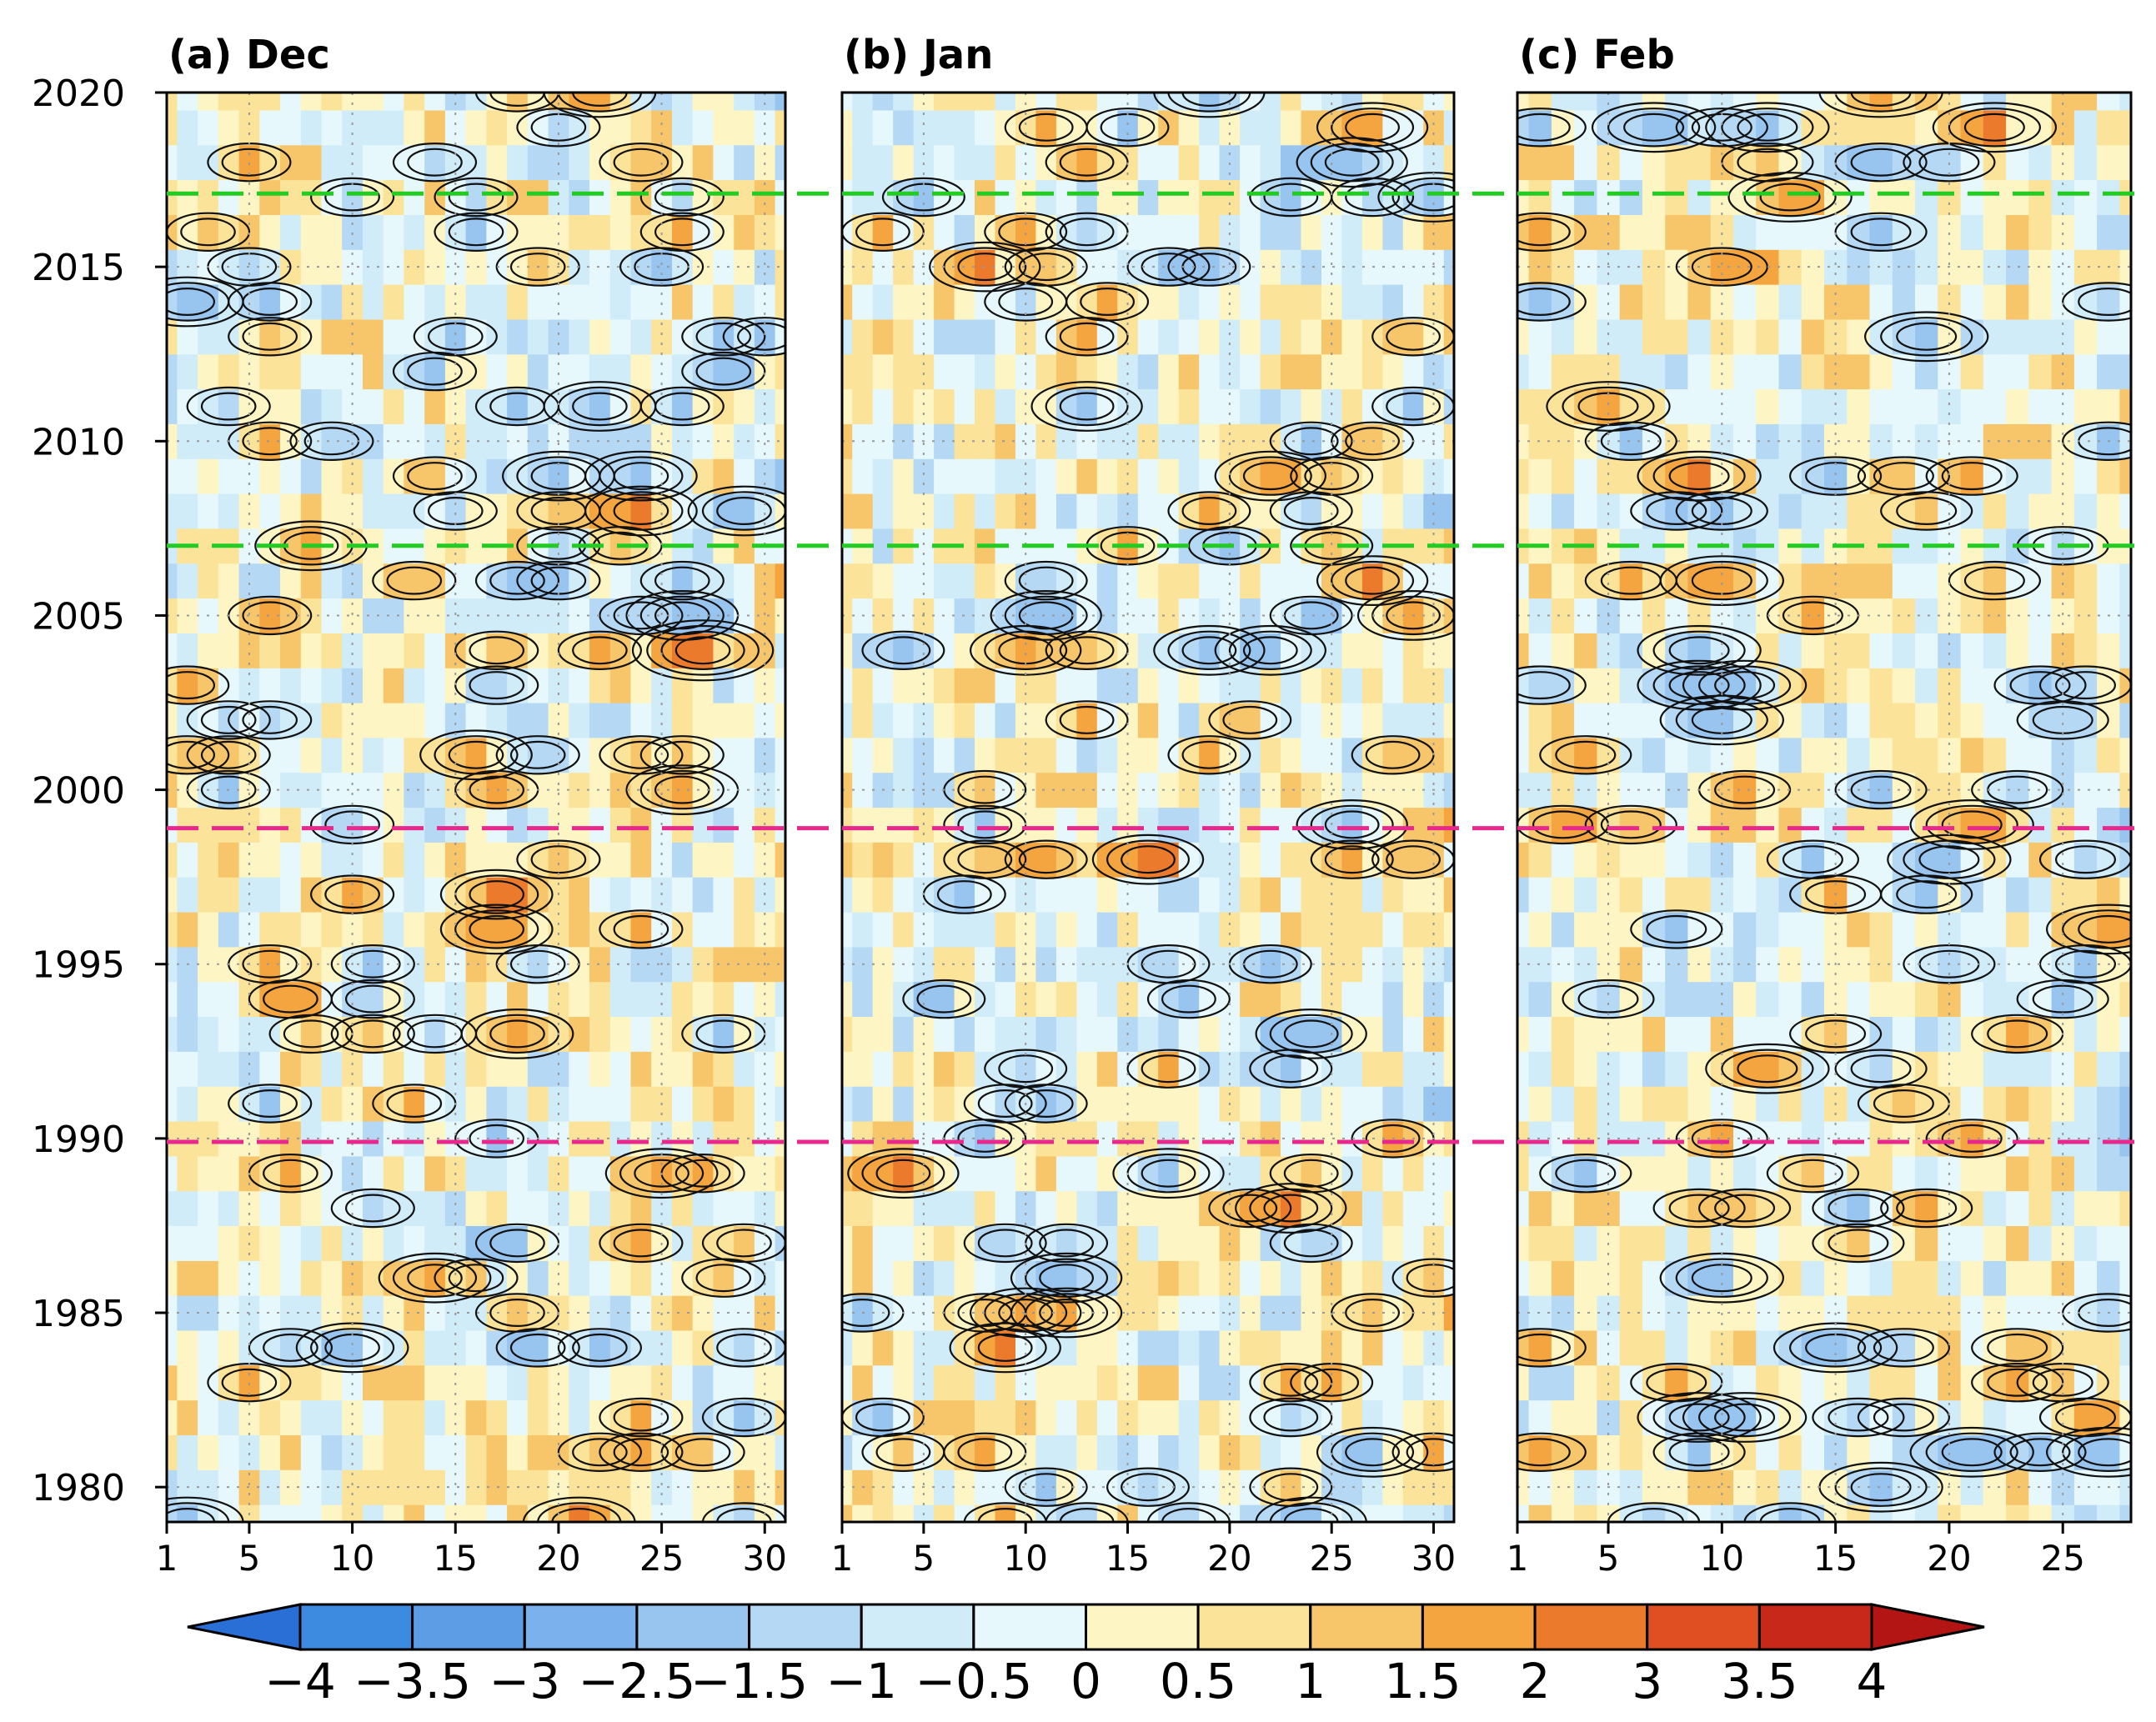  Describe the element at coordinates (861, 1681) in the screenshot. I see `colorbar-tick-label: −1` at that location.